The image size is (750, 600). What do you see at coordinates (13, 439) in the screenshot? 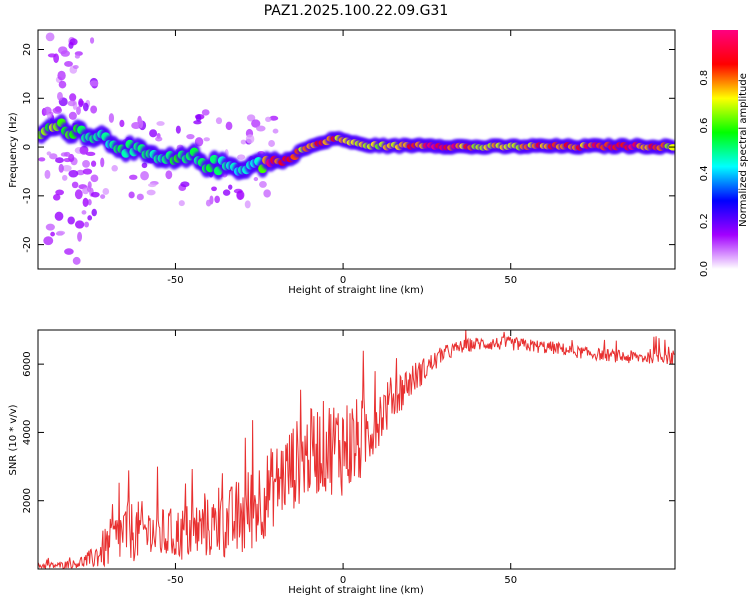
I see `snr-y-axis-label: SNR (10 * v/v)` at bounding box center [13, 439].